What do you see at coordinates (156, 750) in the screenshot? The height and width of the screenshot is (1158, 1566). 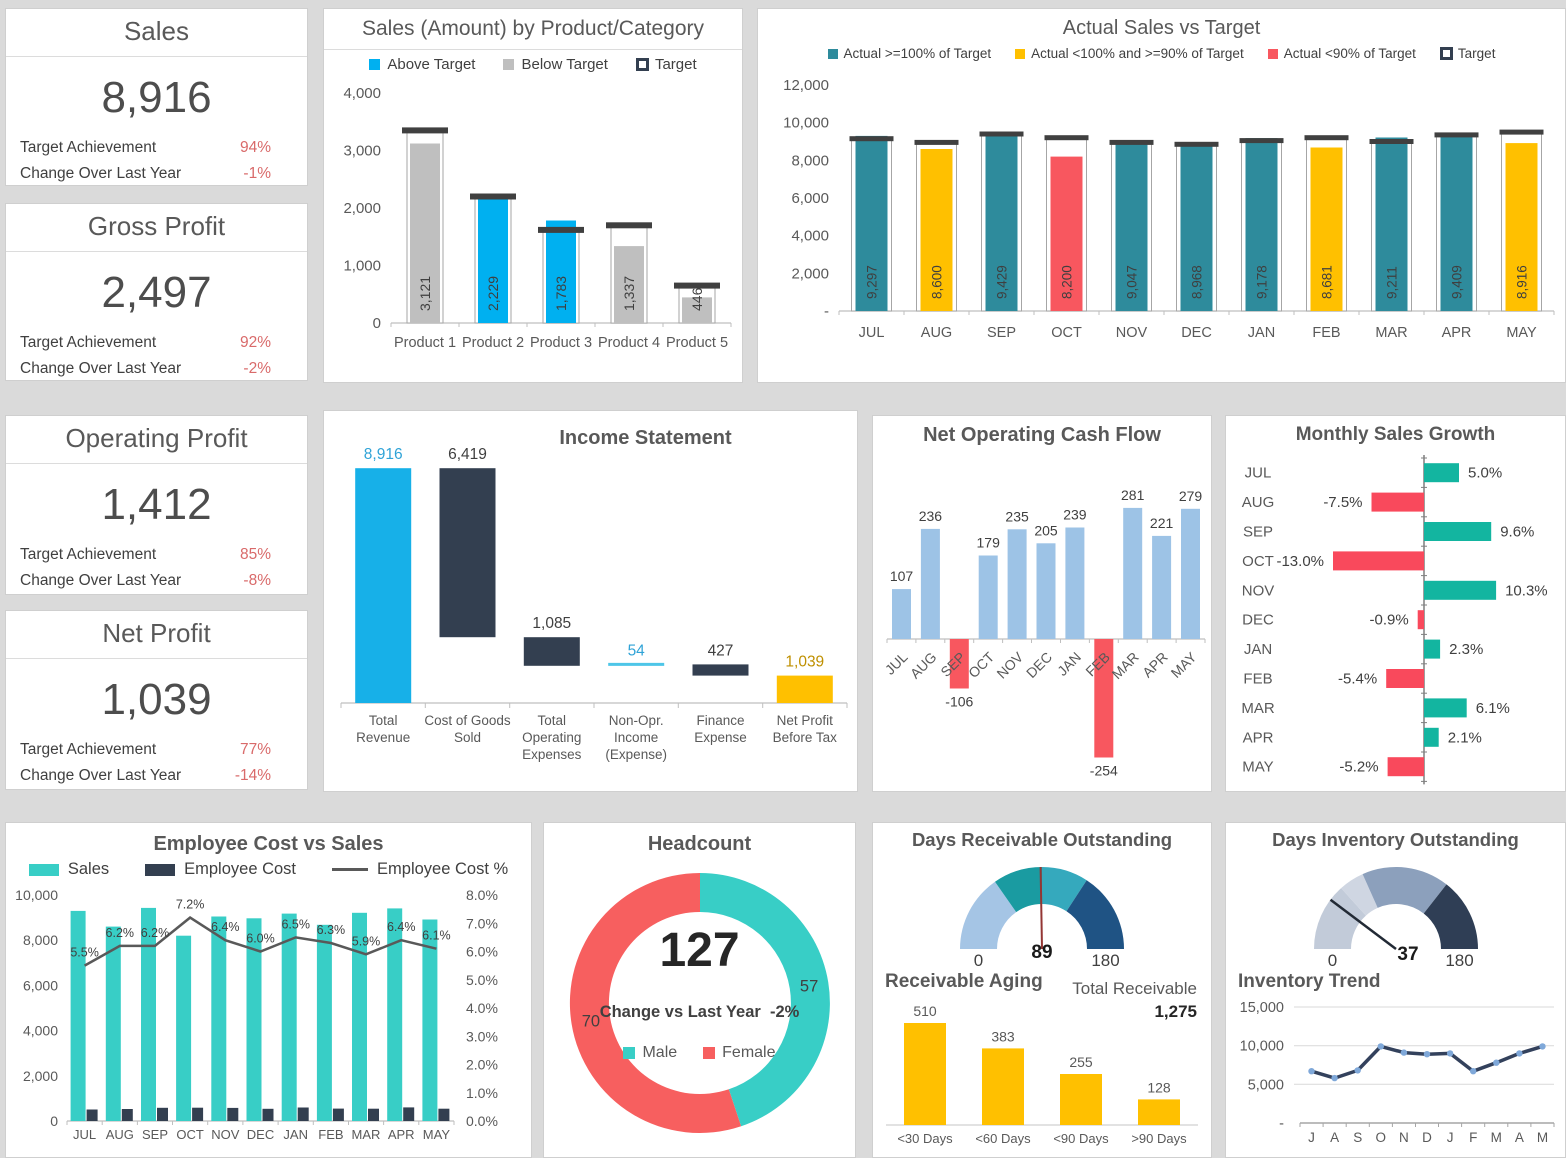 I see `kpi-row: Target Achievement 77%` at bounding box center [156, 750].